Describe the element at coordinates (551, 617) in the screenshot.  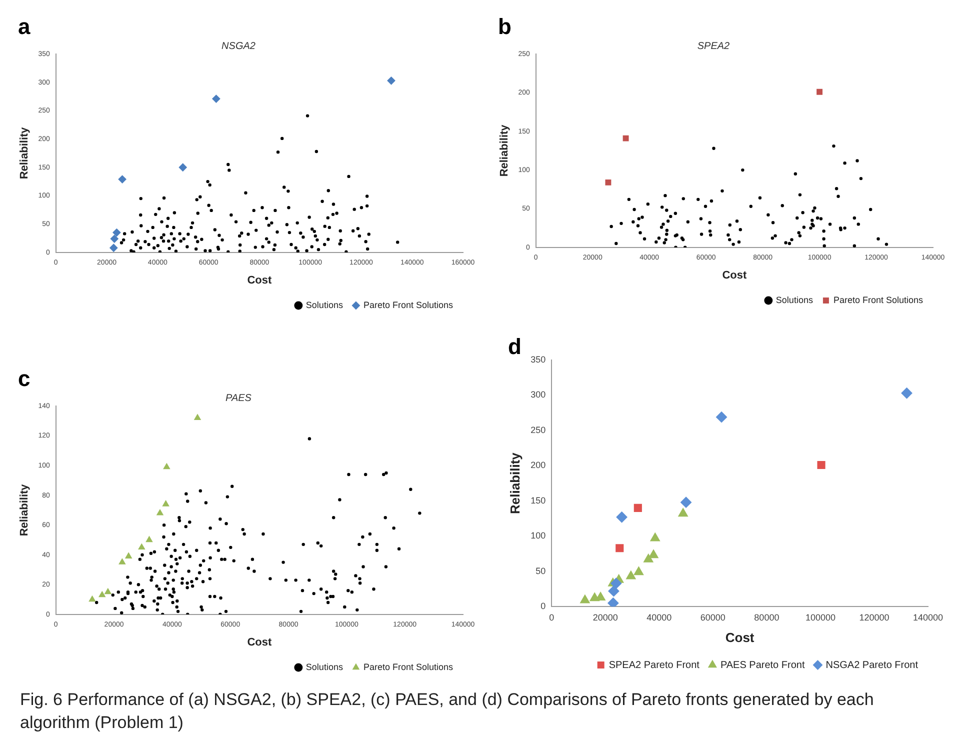
I see `x-tick-label: 0` at that location.